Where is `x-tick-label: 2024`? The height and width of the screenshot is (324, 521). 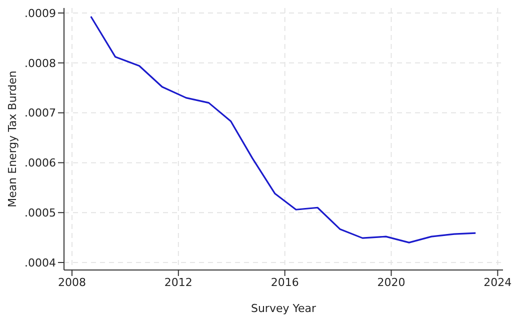
x-tick-label: 2024 is located at coordinates (498, 282).